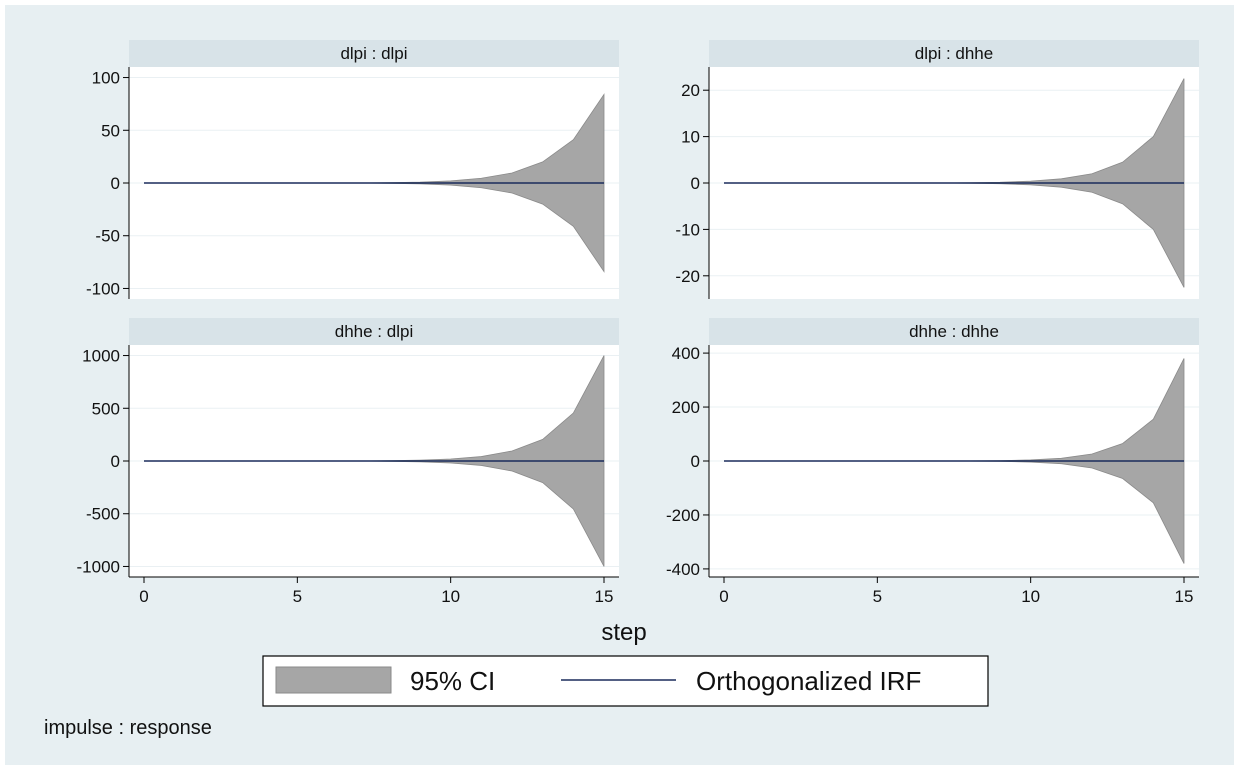  Describe the element at coordinates (683, 515) in the screenshot. I see `y-tick-label: -200` at that location.